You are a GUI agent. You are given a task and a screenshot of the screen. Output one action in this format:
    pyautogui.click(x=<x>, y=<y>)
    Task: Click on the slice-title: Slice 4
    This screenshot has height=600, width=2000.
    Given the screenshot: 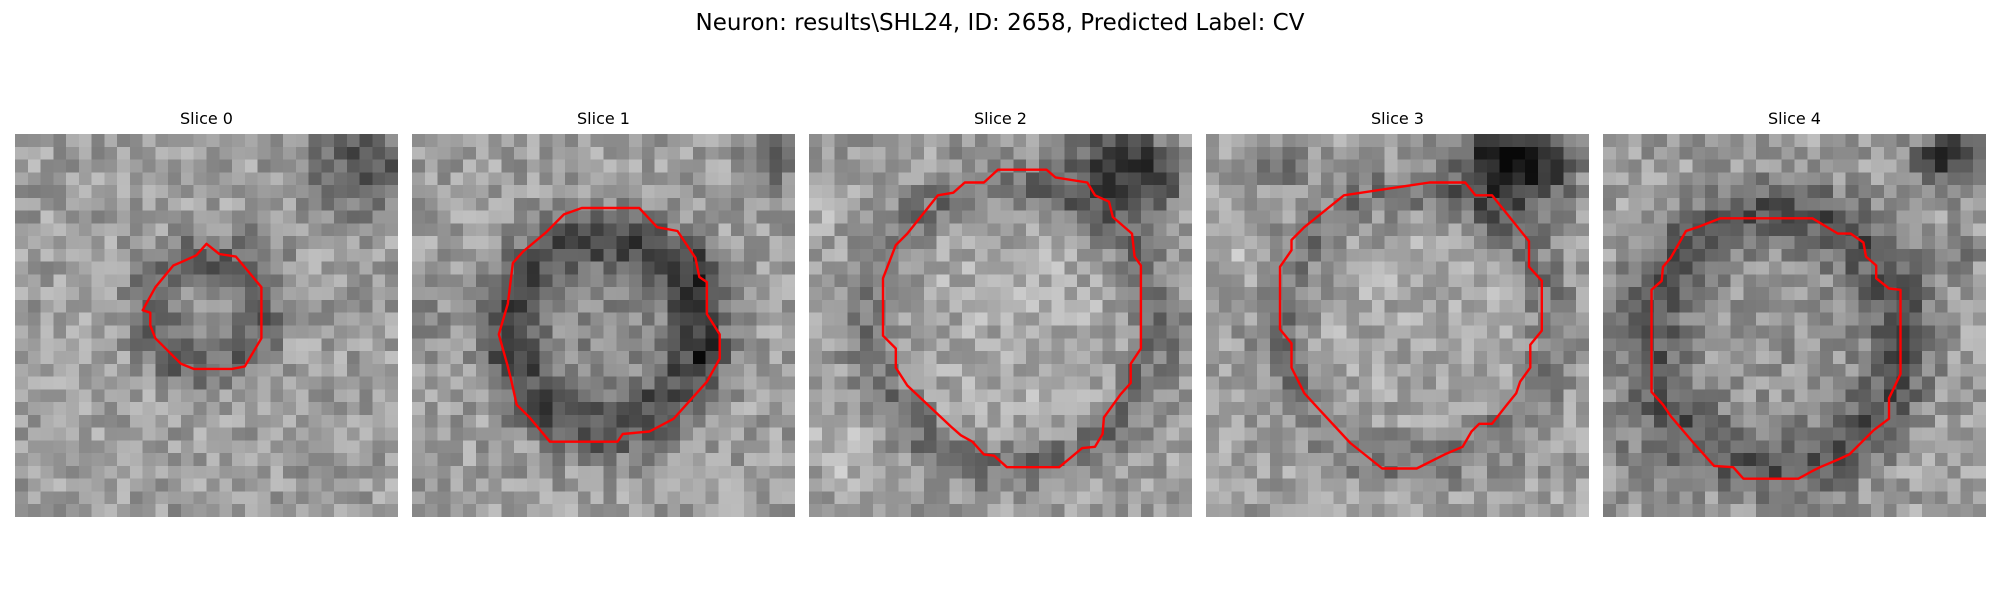 What is the action you would take?
    pyautogui.click(x=1794, y=118)
    